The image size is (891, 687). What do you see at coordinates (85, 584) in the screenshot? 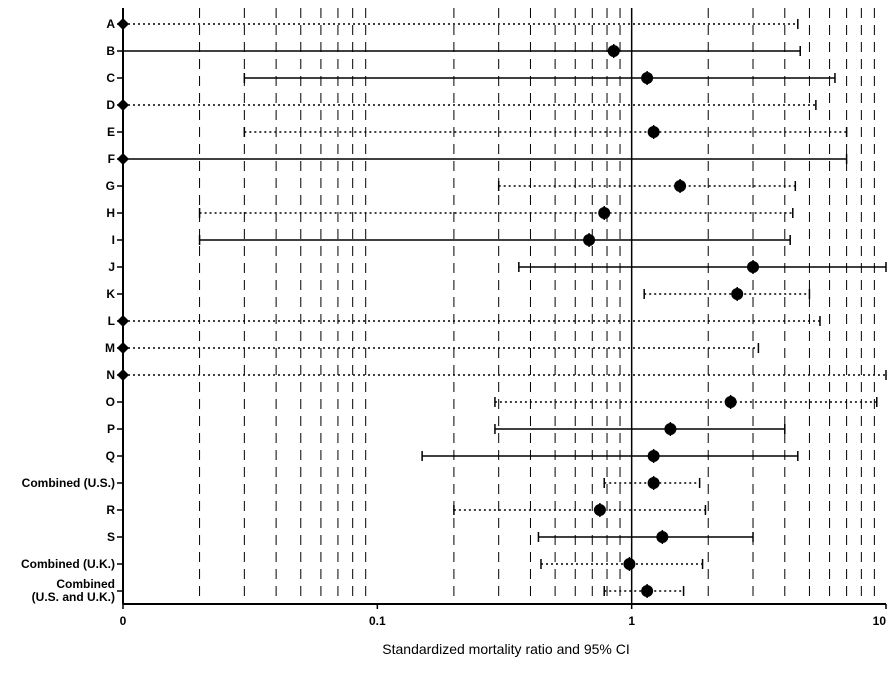
I see `row-label: Combined` at bounding box center [85, 584].